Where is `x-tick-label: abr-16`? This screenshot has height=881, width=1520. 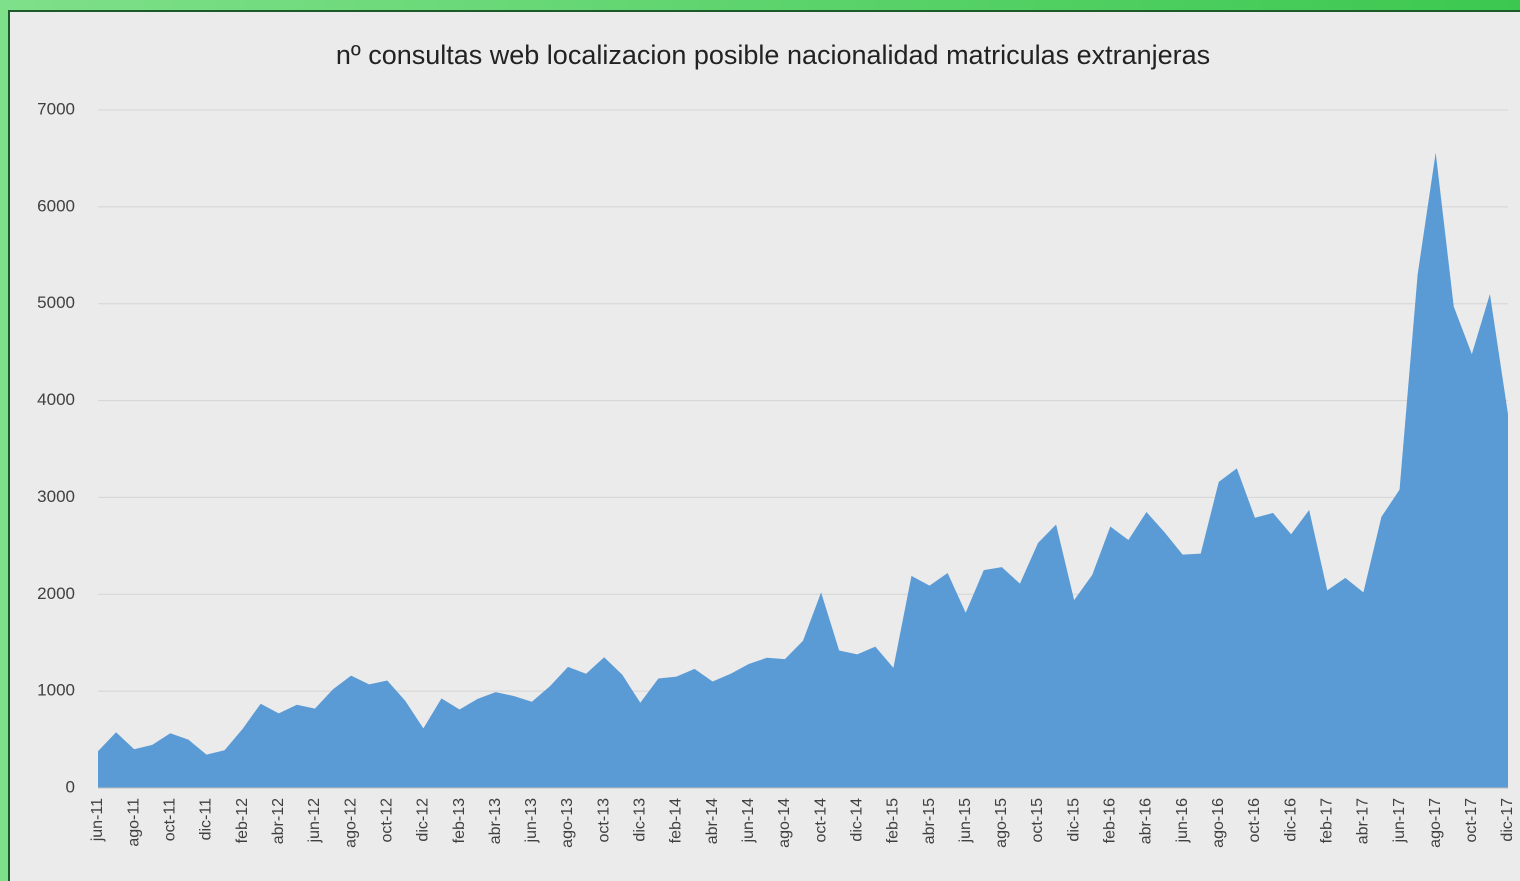
x-tick-label: abr-16 is located at coordinates (1146, 821).